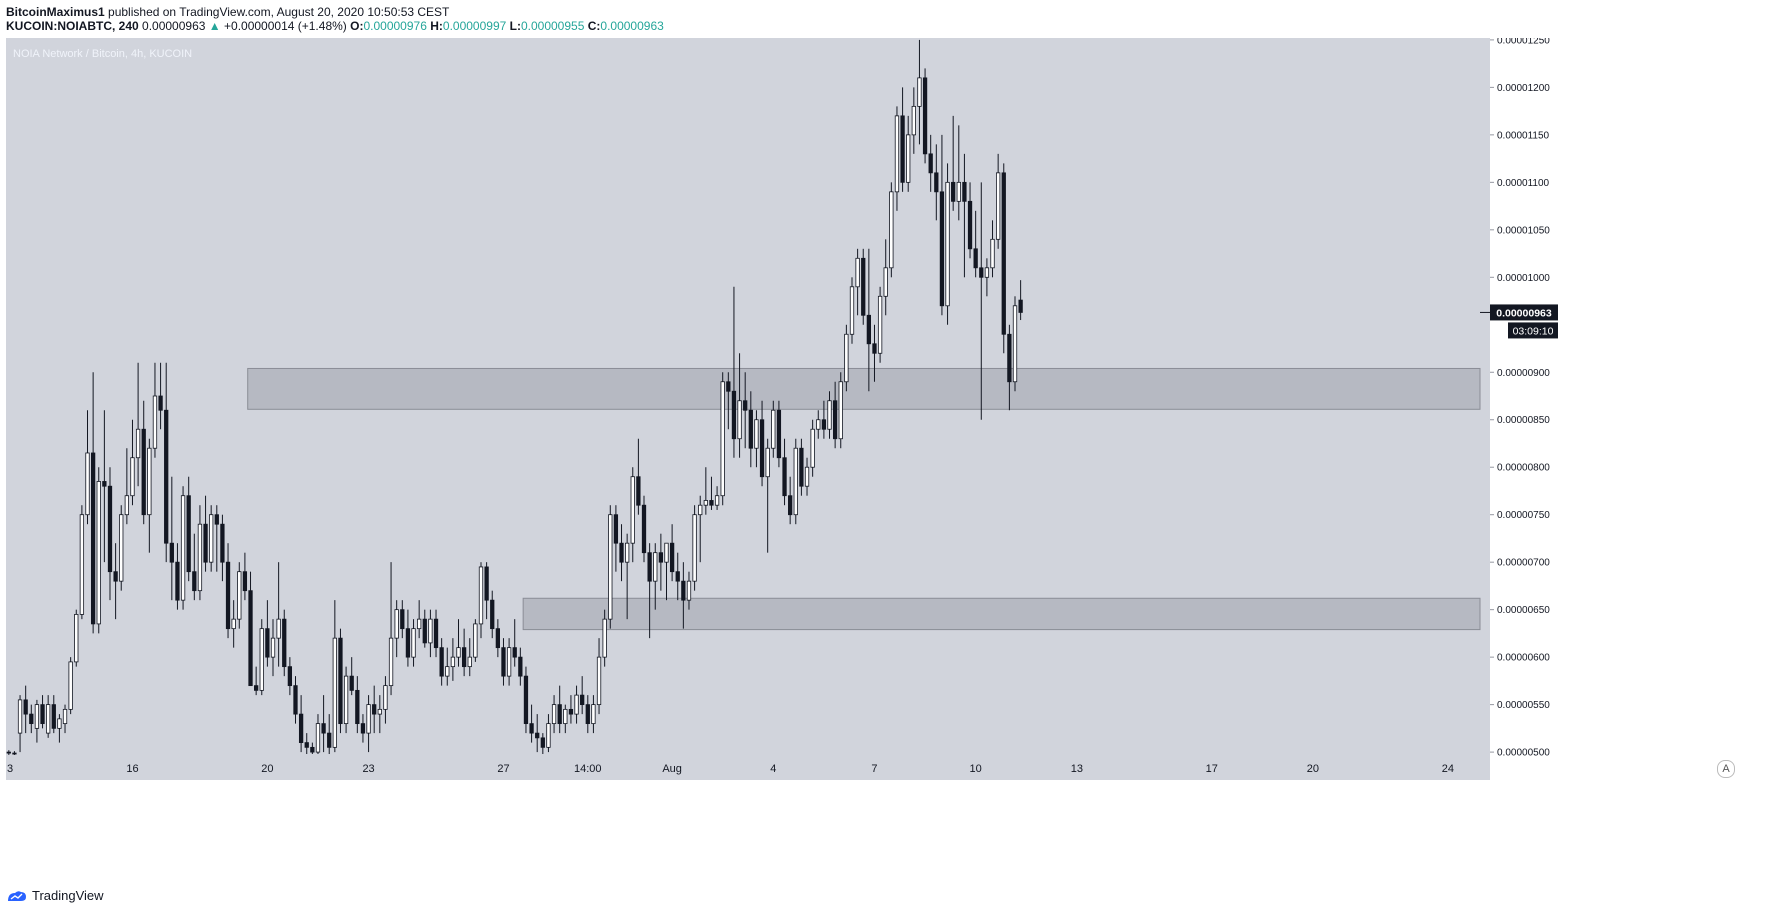 The height and width of the screenshot is (918, 1771). What do you see at coordinates (1448, 769) in the screenshot?
I see `time-tick-label: 24` at bounding box center [1448, 769].